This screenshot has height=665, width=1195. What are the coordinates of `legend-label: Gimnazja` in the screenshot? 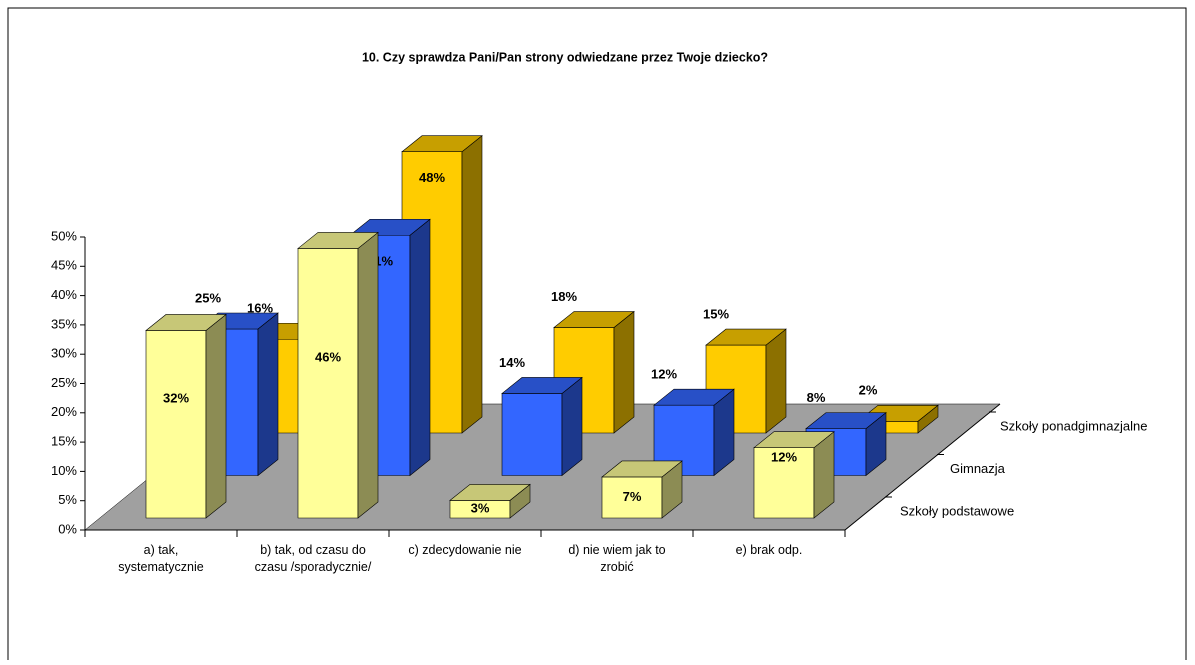 It's located at (978, 468).